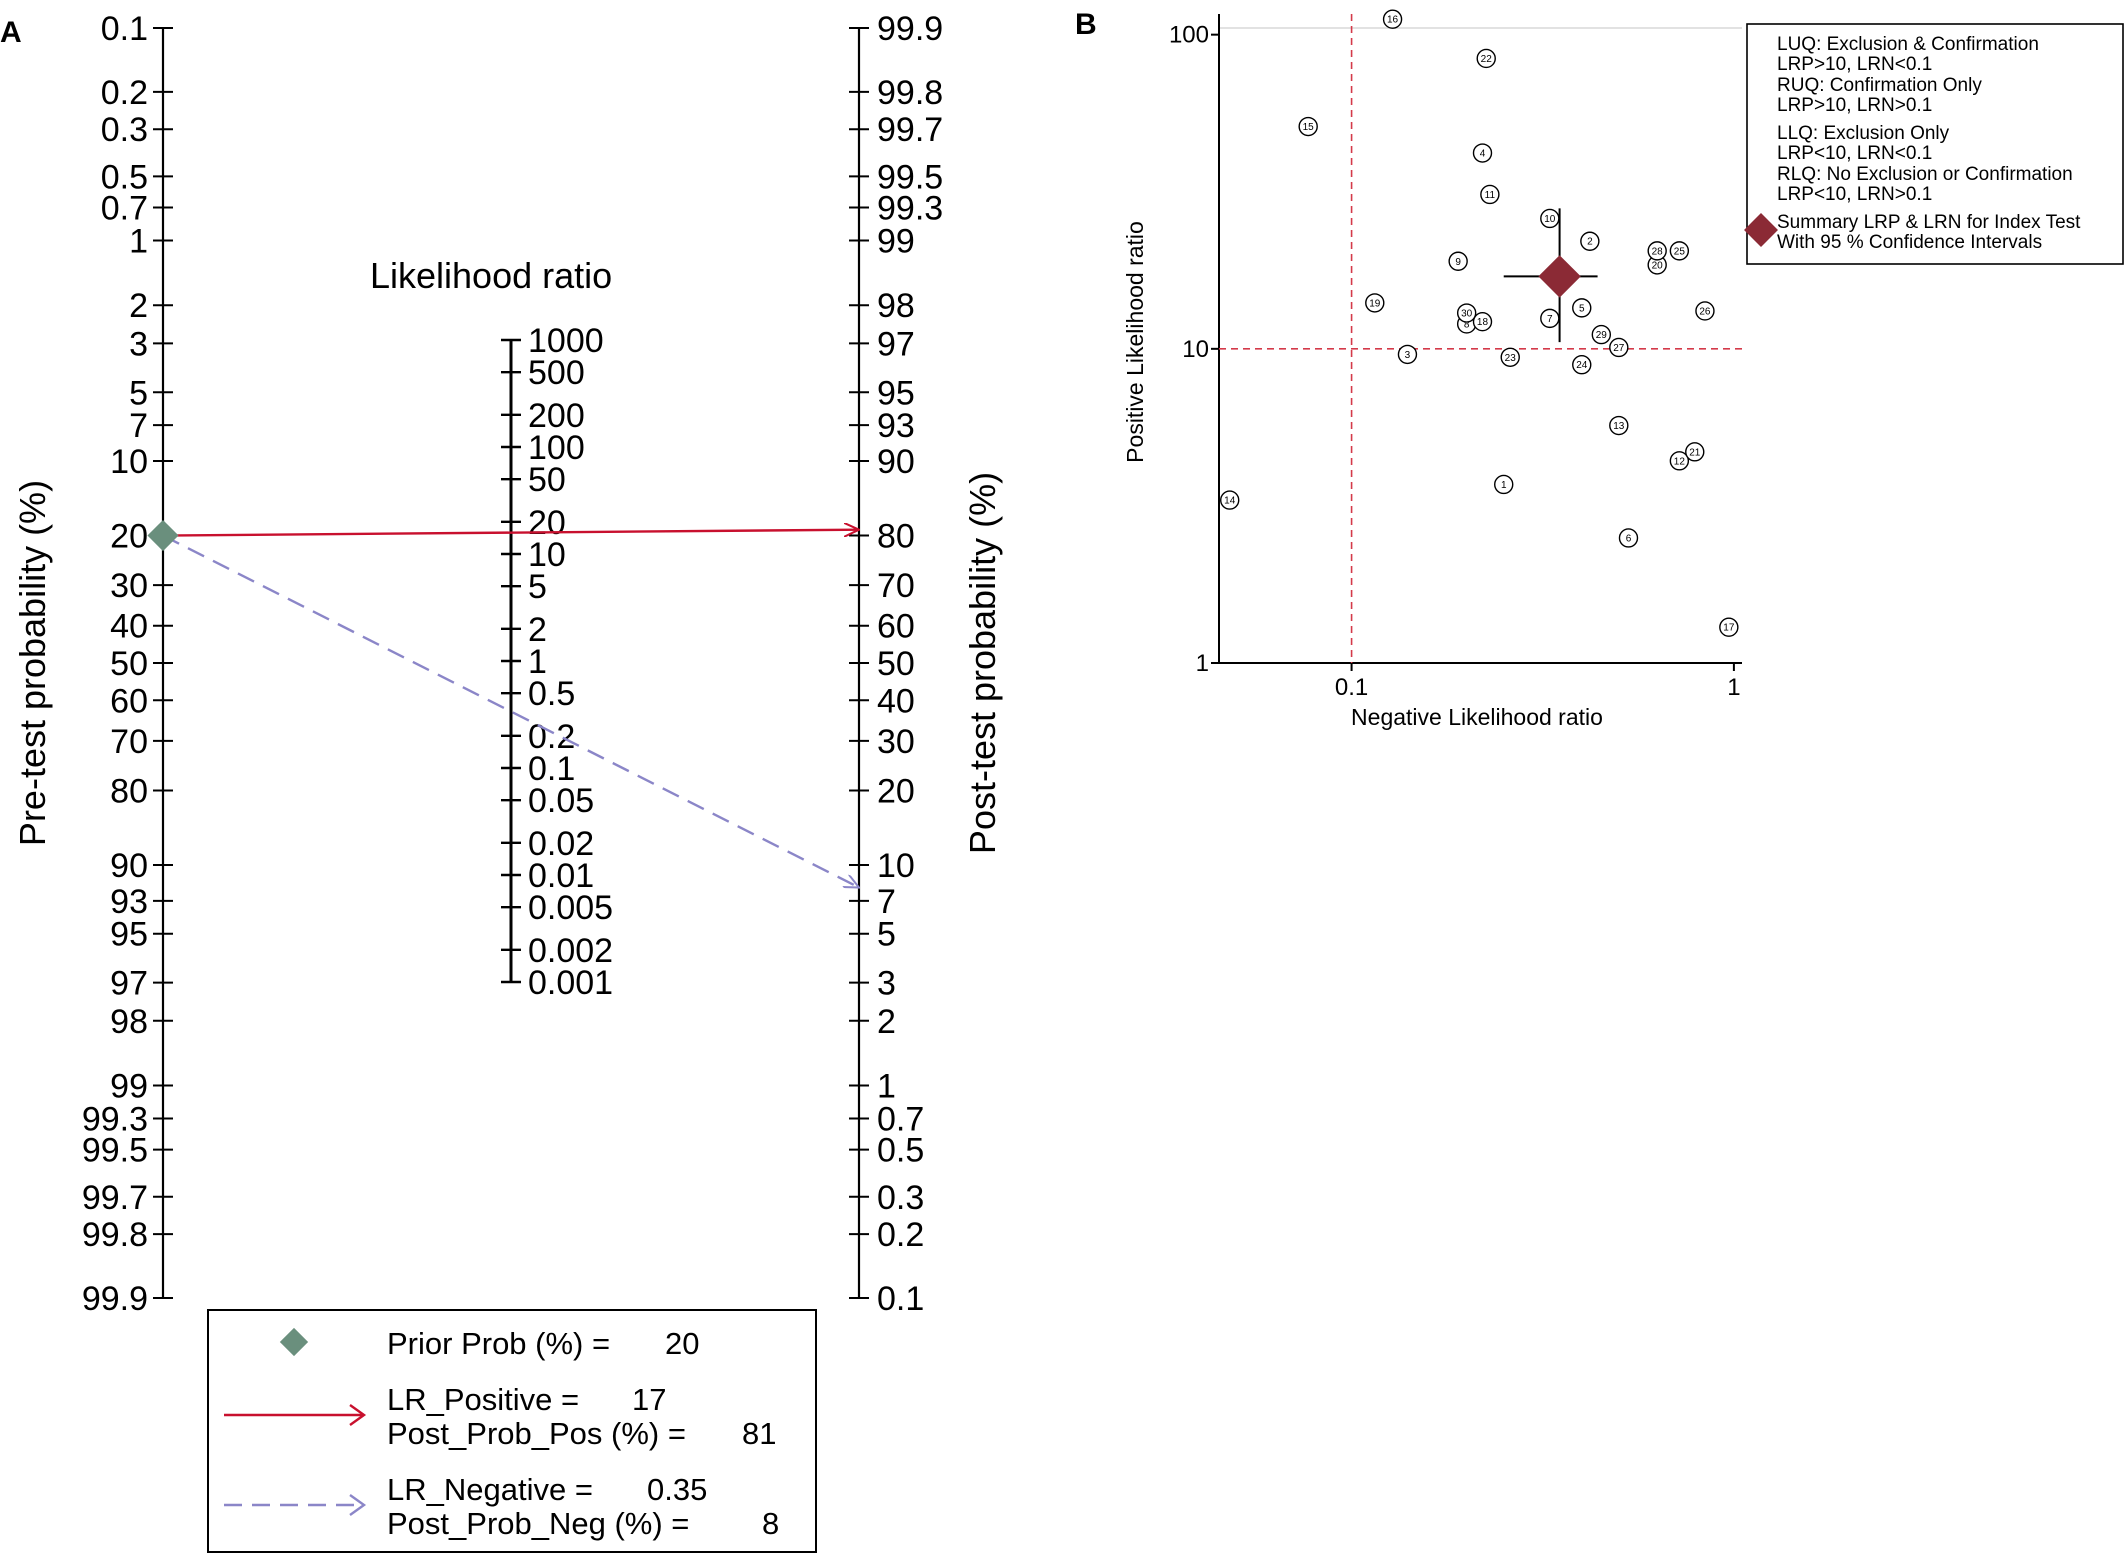  Describe the element at coordinates (538, 1523) in the screenshot. I see `legend-post-prob-neg-label: Post_Prob_Neg (%) =` at that location.